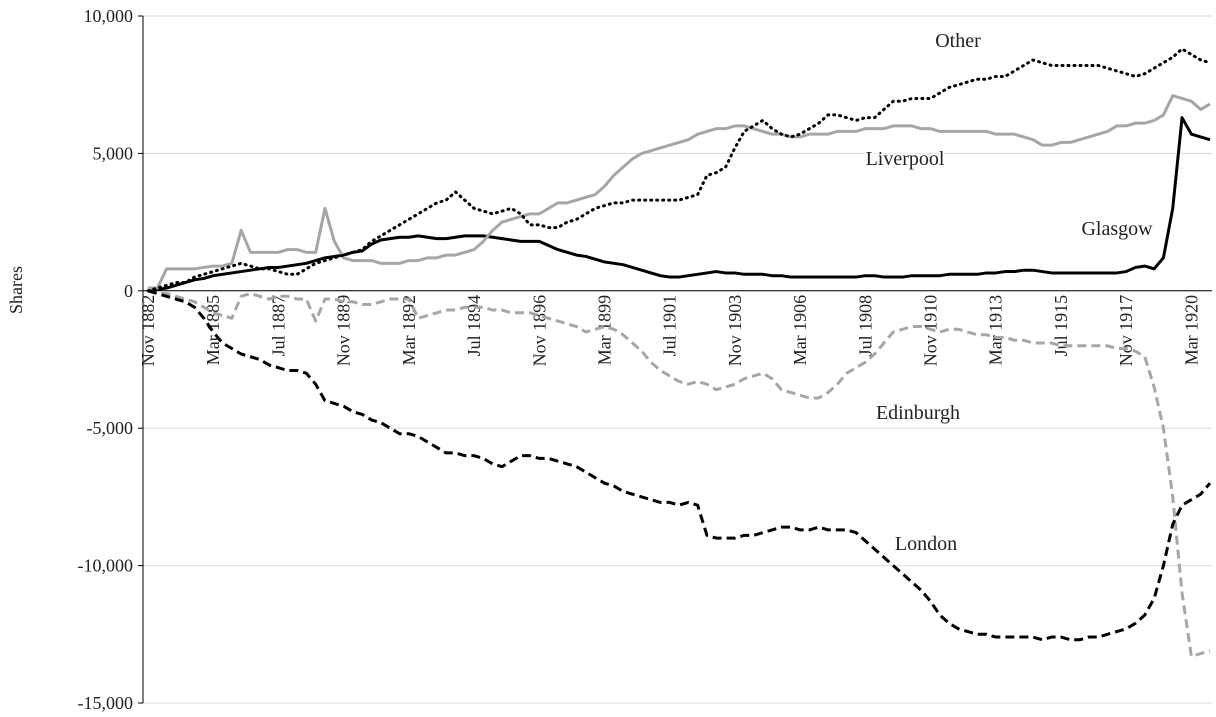 The width and height of the screenshot is (1216, 717). Describe the element at coordinates (110, 428) in the screenshot. I see `y-tick-label: -5,000` at that location.